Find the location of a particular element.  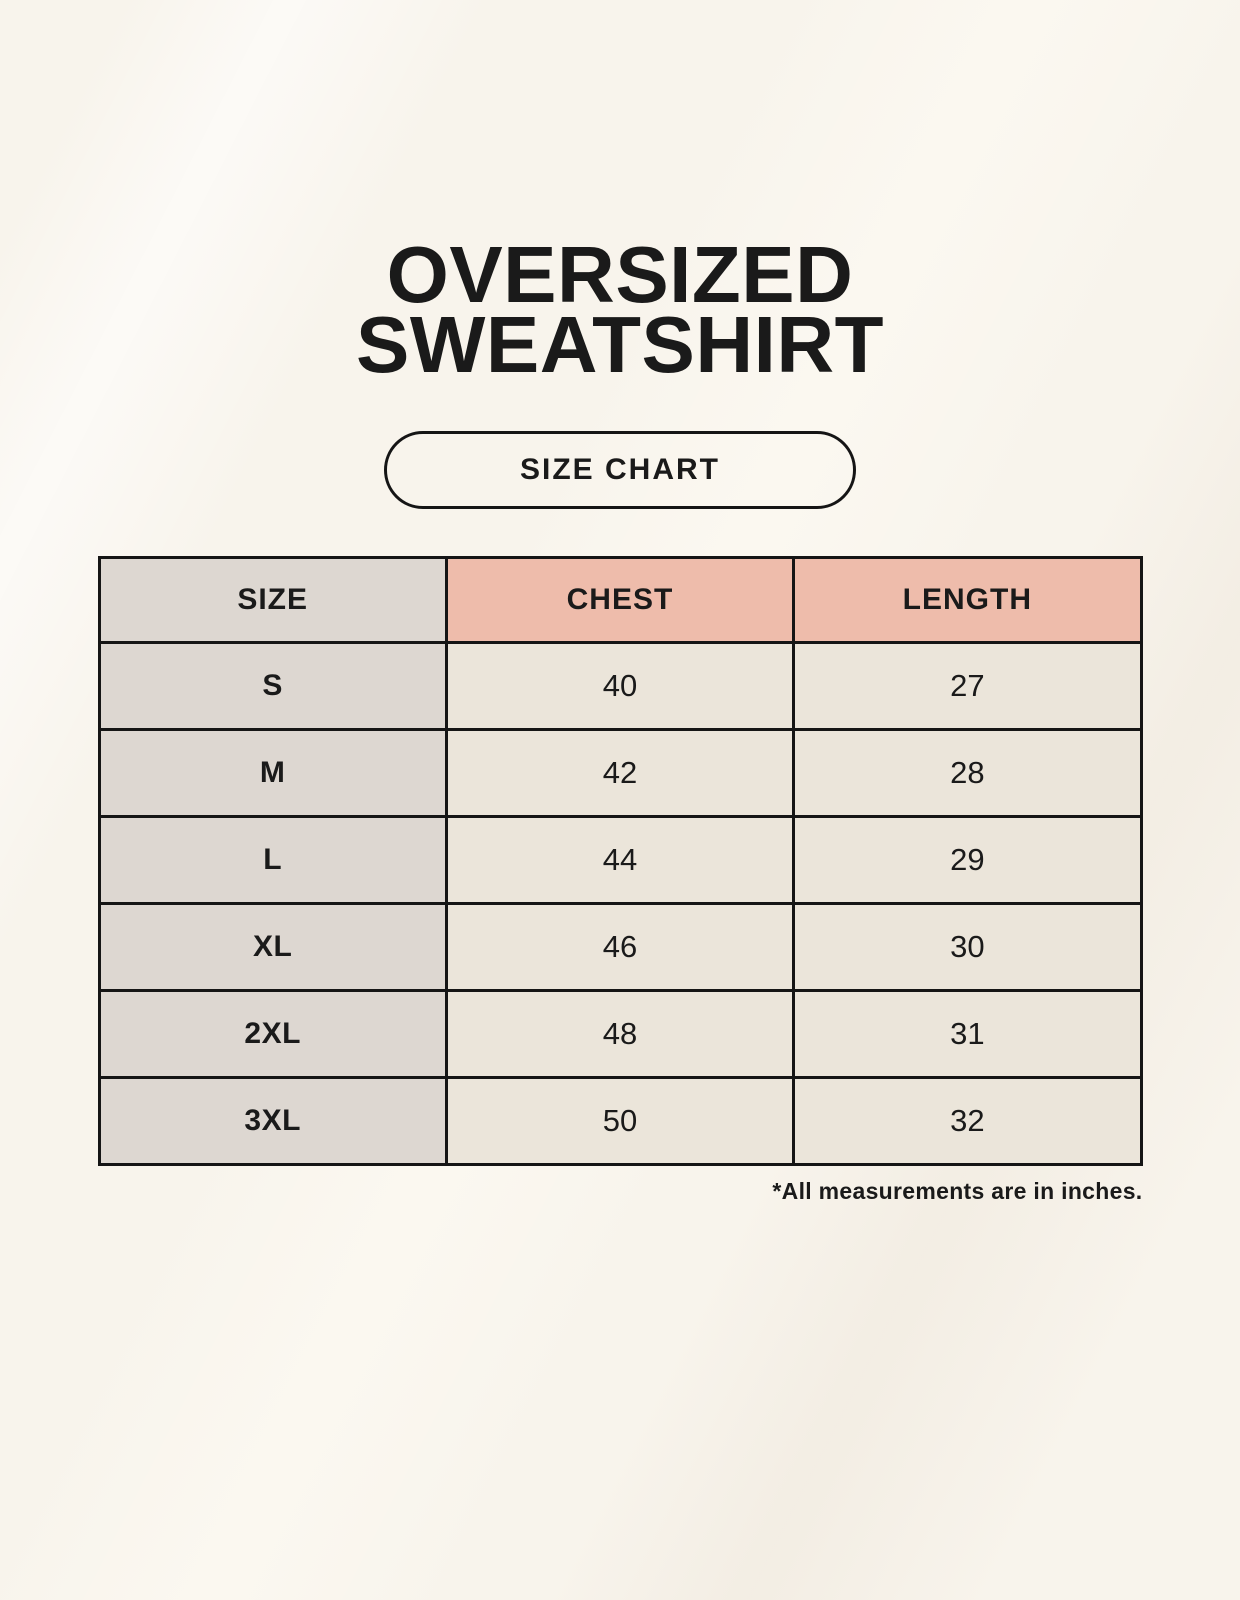

table-row: S 40 27 is located at coordinates (620, 685).